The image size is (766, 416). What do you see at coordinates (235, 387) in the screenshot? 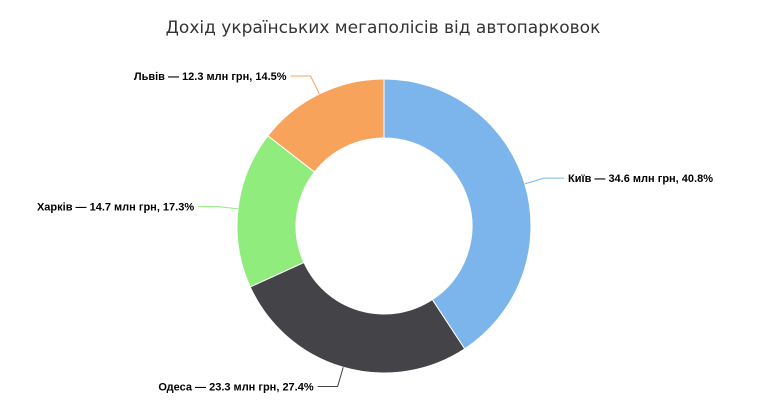
I see `data-label-2: Одеса — 23.3 млн грн, 27.4%` at bounding box center [235, 387].